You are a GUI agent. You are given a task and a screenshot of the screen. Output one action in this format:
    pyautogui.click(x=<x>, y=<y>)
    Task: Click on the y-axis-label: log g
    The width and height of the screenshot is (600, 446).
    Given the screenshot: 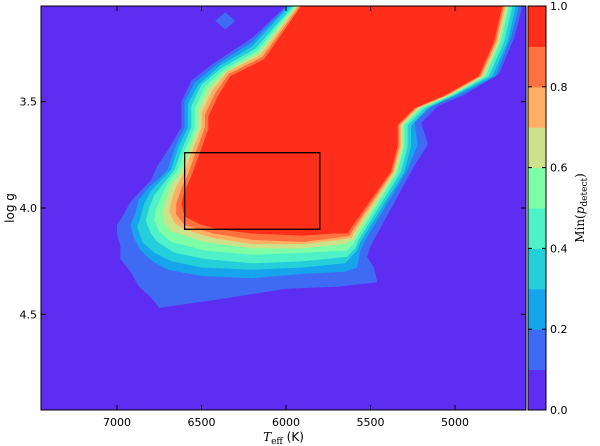 What is the action you would take?
    pyautogui.click(x=10, y=208)
    